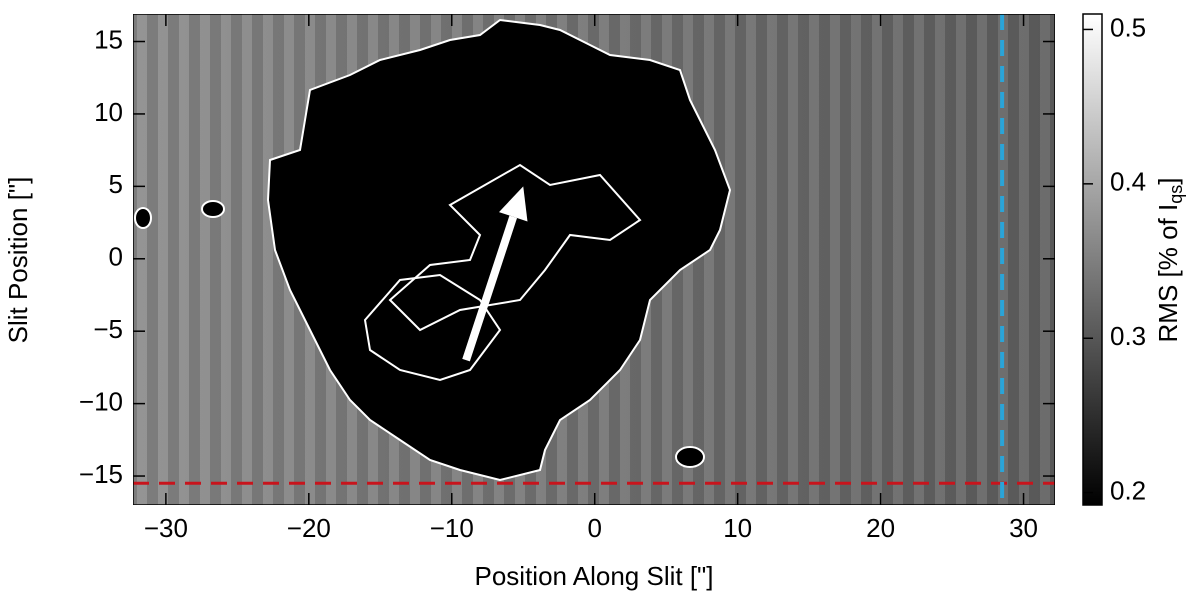  What do you see at coordinates (1128, 336) in the screenshot?
I see `colorbar-tick-label: 0.3` at bounding box center [1128, 336].